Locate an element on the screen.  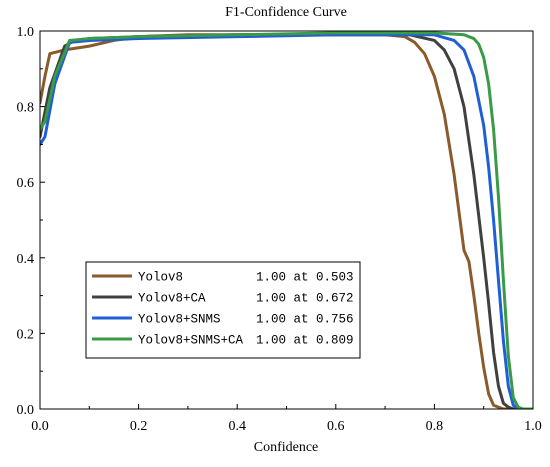
x-axis-title: Confidence is located at coordinates (286, 447).